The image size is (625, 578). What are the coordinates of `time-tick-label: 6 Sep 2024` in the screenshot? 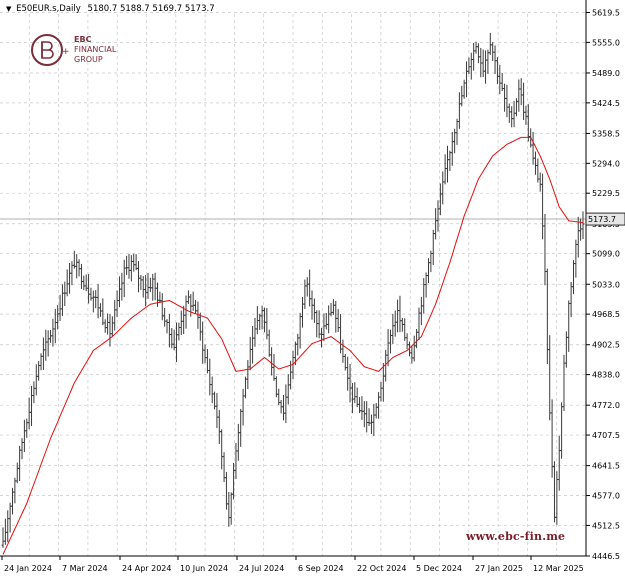 It's located at (321, 568).